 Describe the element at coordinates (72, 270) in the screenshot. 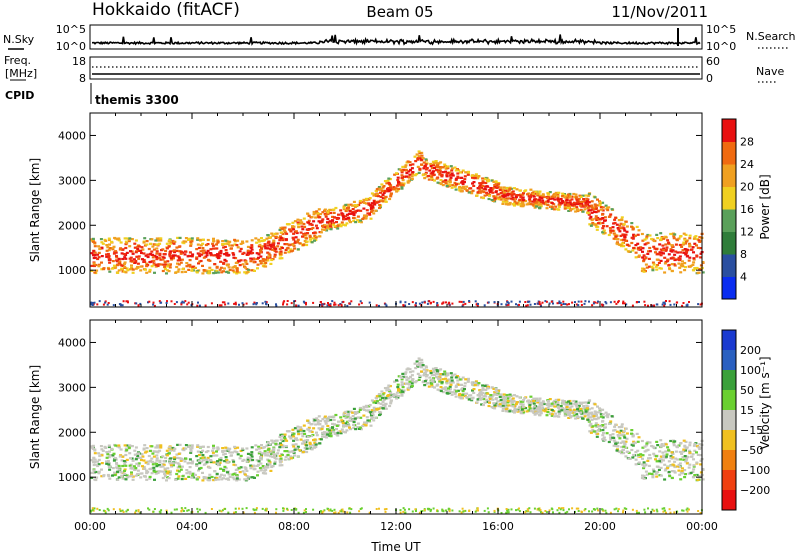

I see `y-tick-label: 1000` at that location.